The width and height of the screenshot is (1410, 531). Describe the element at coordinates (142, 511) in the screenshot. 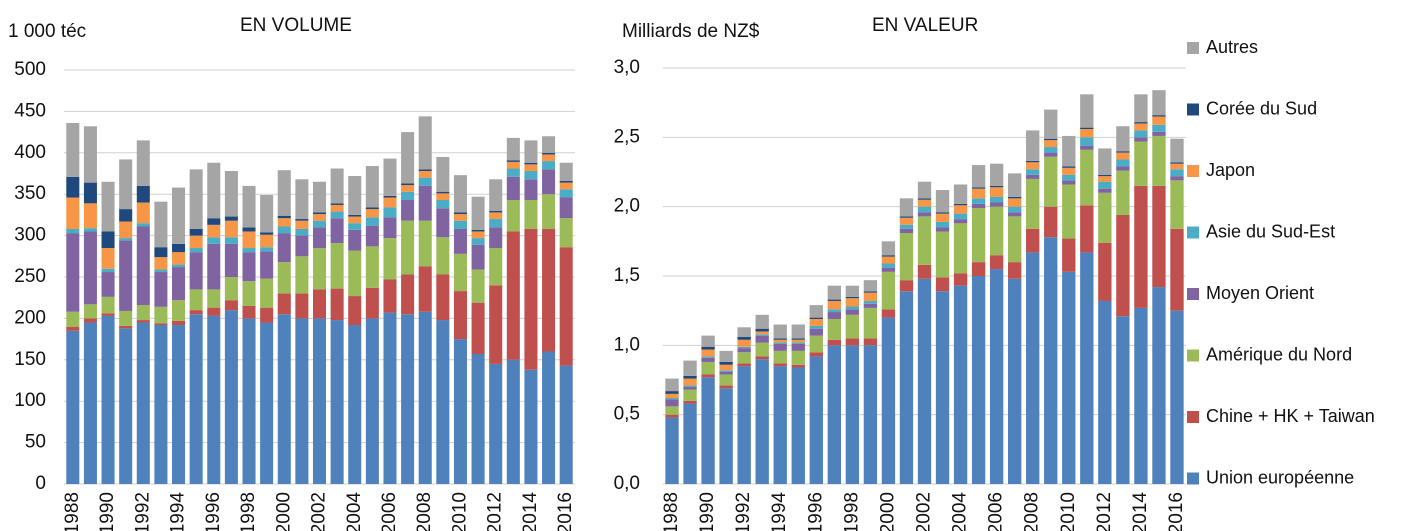

I see `x-tick-label: 1992` at that location.